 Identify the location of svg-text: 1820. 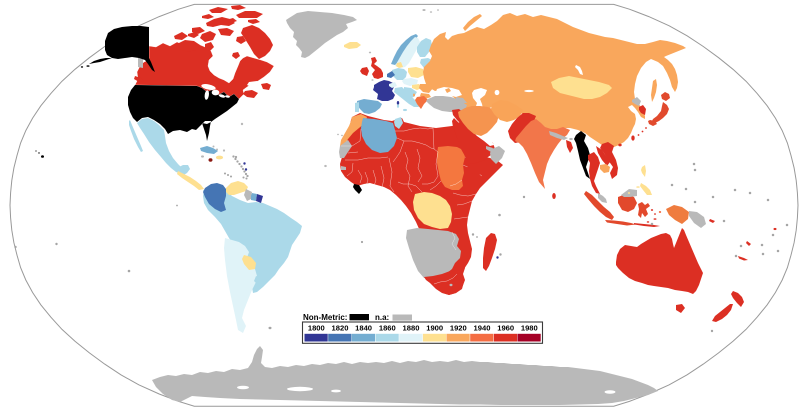
(340, 328).